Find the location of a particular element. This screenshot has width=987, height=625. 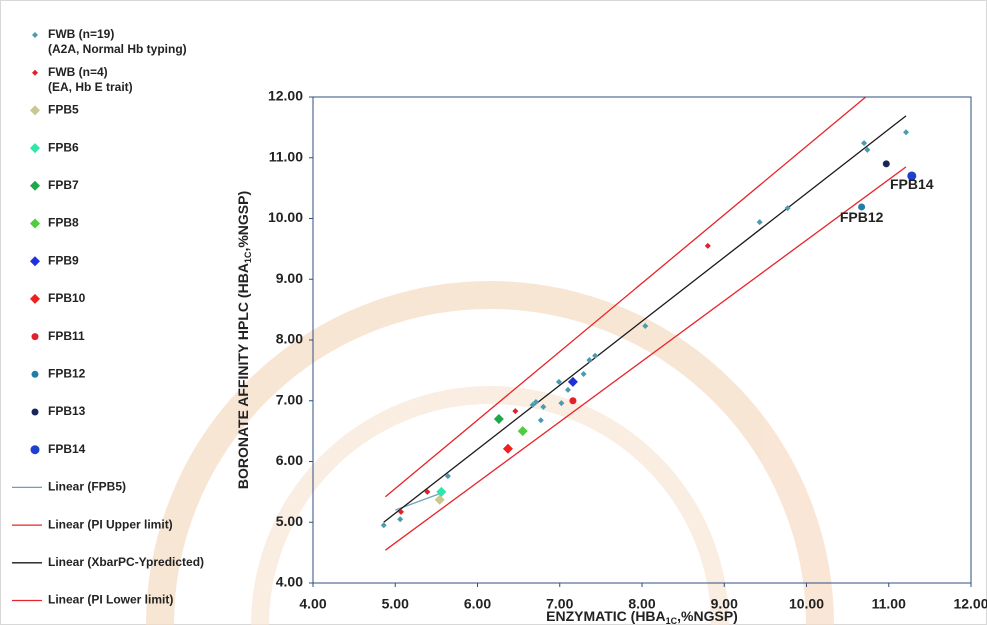

x-tick-label: 4.00 is located at coordinates (312, 604).